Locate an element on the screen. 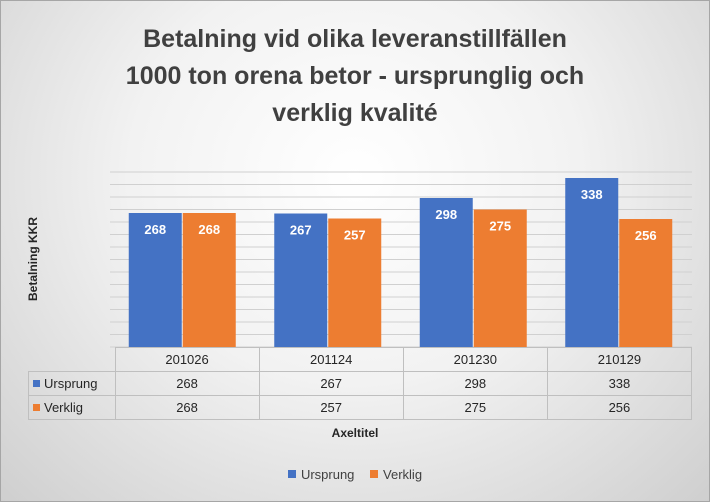  table-cell: 338 is located at coordinates (619, 383).